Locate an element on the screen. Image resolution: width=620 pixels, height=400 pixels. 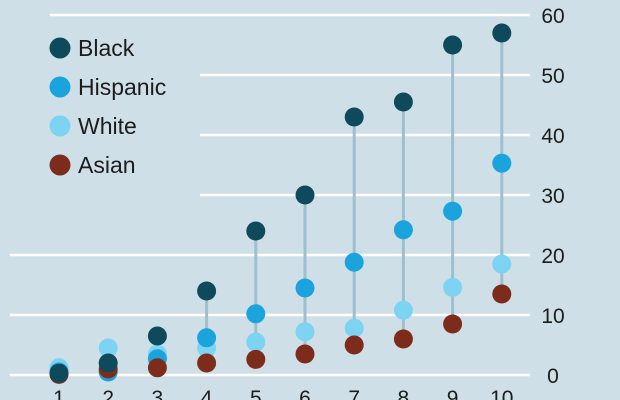
x-tick-label-4: 4 is located at coordinates (207, 393).